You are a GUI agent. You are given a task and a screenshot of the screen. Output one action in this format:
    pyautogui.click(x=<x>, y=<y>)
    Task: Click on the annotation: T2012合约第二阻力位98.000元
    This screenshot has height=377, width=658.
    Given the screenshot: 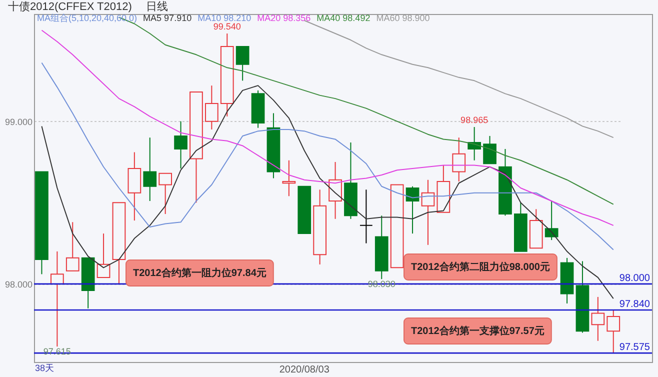 What is the action you would take?
    pyautogui.click(x=480, y=267)
    